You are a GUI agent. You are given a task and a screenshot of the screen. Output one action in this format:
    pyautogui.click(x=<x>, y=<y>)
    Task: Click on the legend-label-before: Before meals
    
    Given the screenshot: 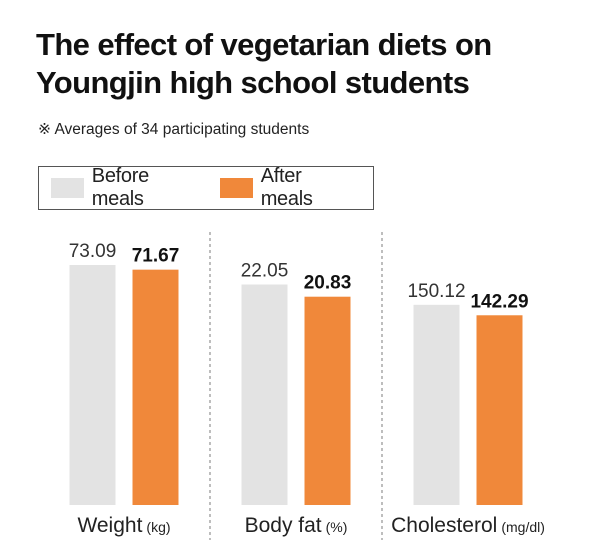 What is the action you would take?
    pyautogui.click(x=120, y=187)
    